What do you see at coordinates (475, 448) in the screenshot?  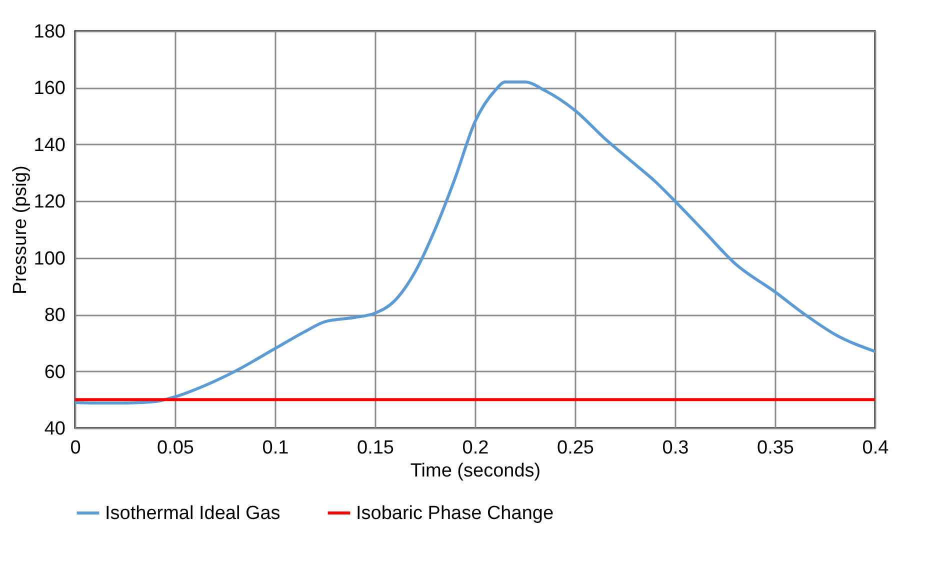 I see `x-tick-label: 0.2` at bounding box center [475, 448].